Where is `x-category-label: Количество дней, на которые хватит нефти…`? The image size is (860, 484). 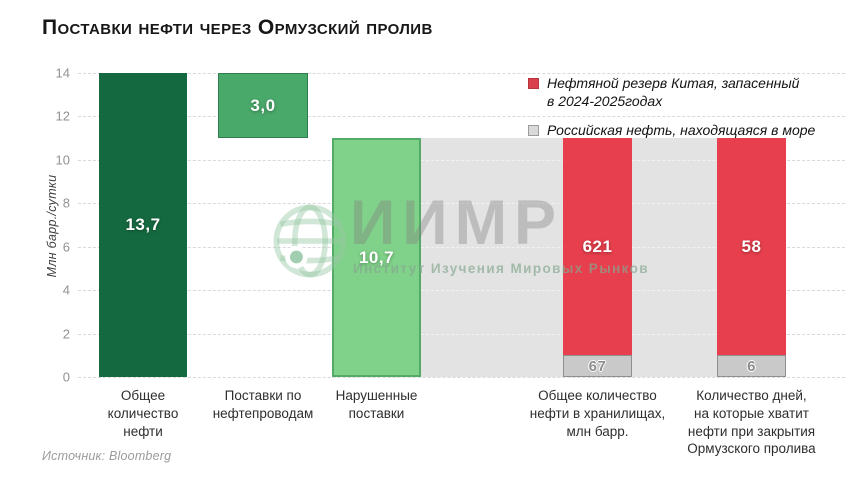
x-category-label: Количество дней, на которые хватит нефти… is located at coordinates (751, 422).